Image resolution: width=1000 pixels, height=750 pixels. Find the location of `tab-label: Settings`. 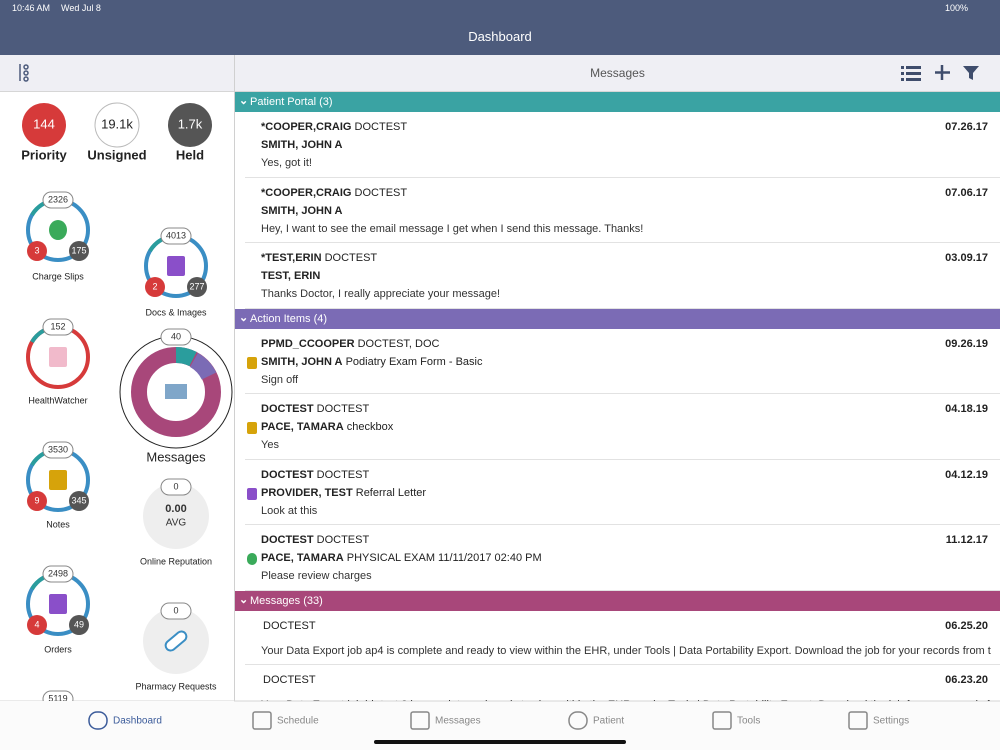

tab-label: Settings is located at coordinates (891, 721).